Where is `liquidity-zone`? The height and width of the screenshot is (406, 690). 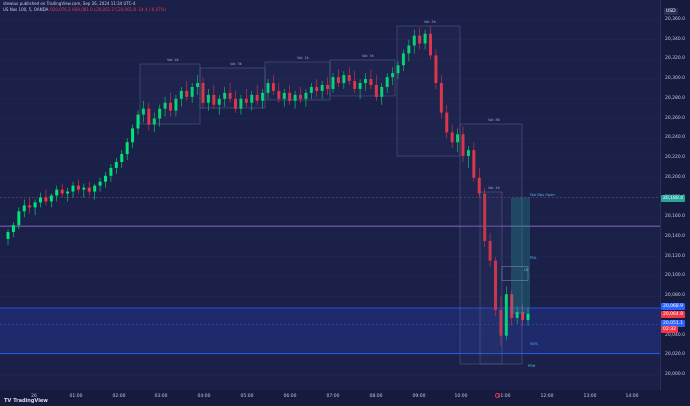 liquidity-zone is located at coordinates (330, 331).